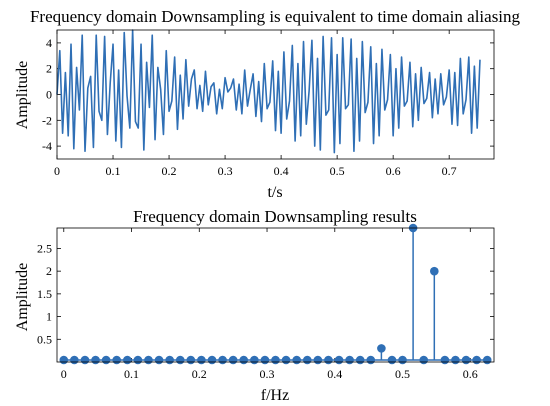  Describe the element at coordinates (47, 146) in the screenshot. I see `y-tick-label: -4` at that location.